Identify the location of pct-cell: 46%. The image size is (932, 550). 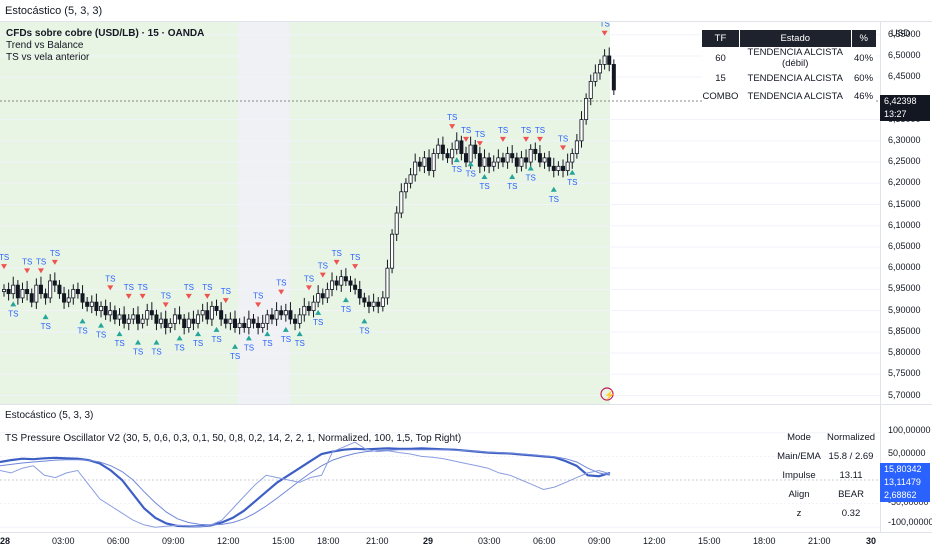
(863, 96).